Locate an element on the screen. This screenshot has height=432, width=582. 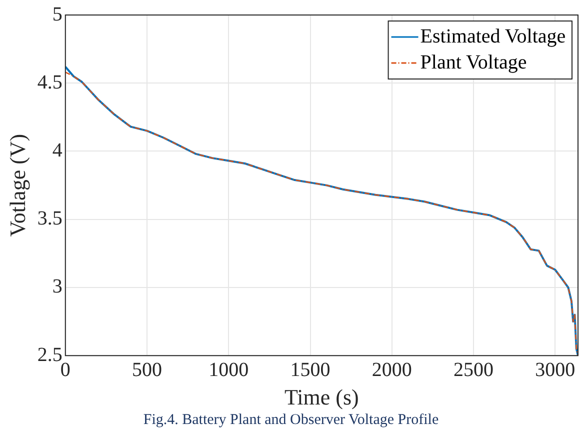
x-tick-label: 0 is located at coordinates (65, 369).